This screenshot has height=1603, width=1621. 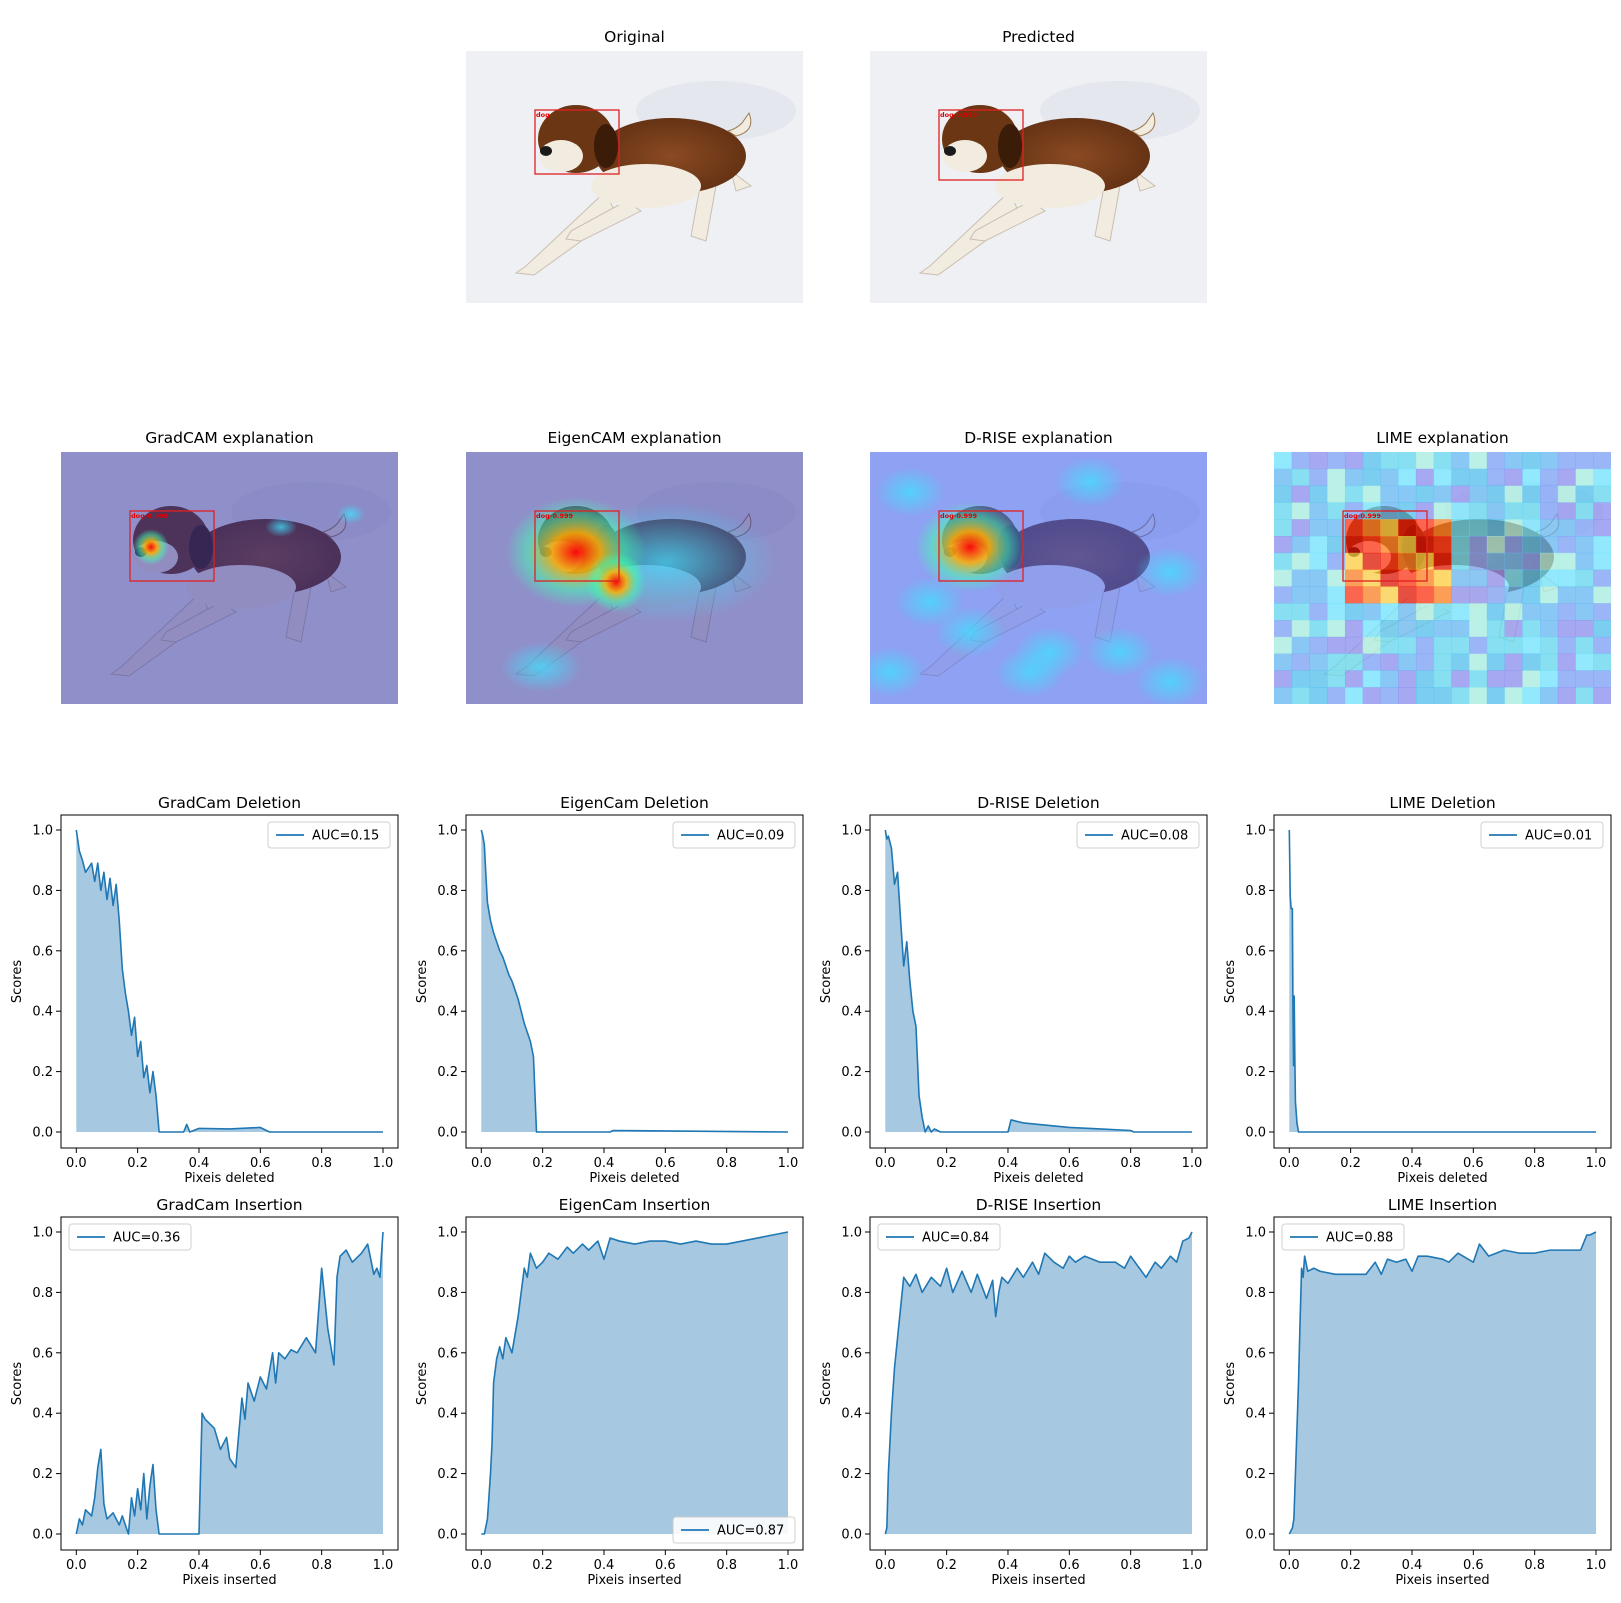 What do you see at coordinates (734, 835) in the screenshot?
I see `legend: AUC=0.09` at bounding box center [734, 835].